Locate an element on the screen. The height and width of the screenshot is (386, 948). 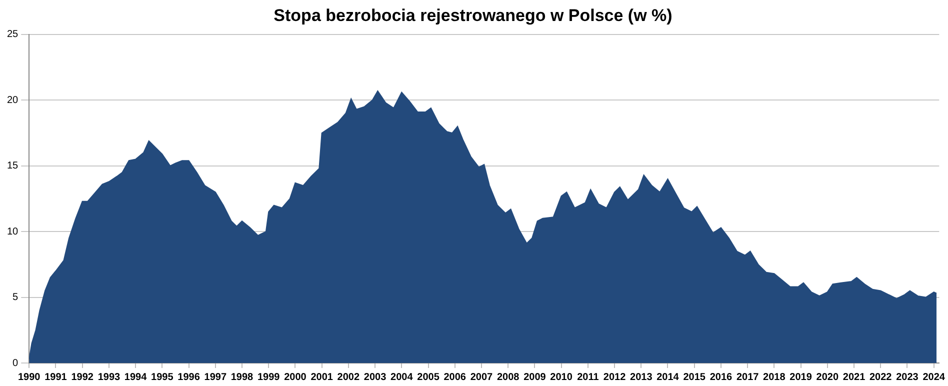
x-tick-label: 2008 is located at coordinates (508, 377).